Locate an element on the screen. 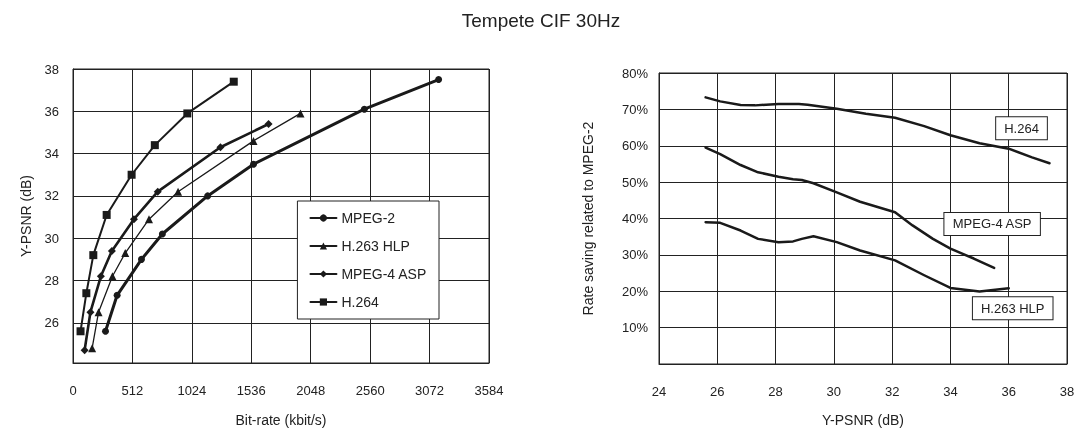 This screenshot has height=432, width=1082. legend-label: MPEG-4 ASP is located at coordinates (384, 274).